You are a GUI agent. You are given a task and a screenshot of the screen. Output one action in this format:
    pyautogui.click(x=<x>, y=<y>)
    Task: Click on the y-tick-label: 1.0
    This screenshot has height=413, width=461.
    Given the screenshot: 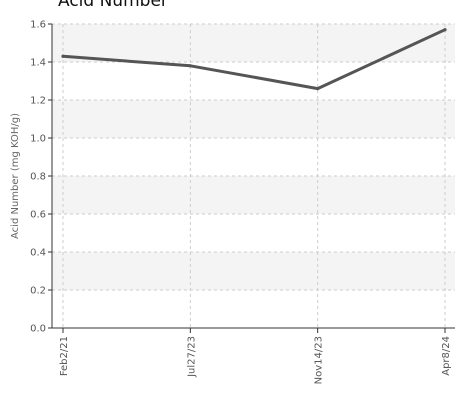 What is the action you would take?
    pyautogui.click(x=38, y=139)
    